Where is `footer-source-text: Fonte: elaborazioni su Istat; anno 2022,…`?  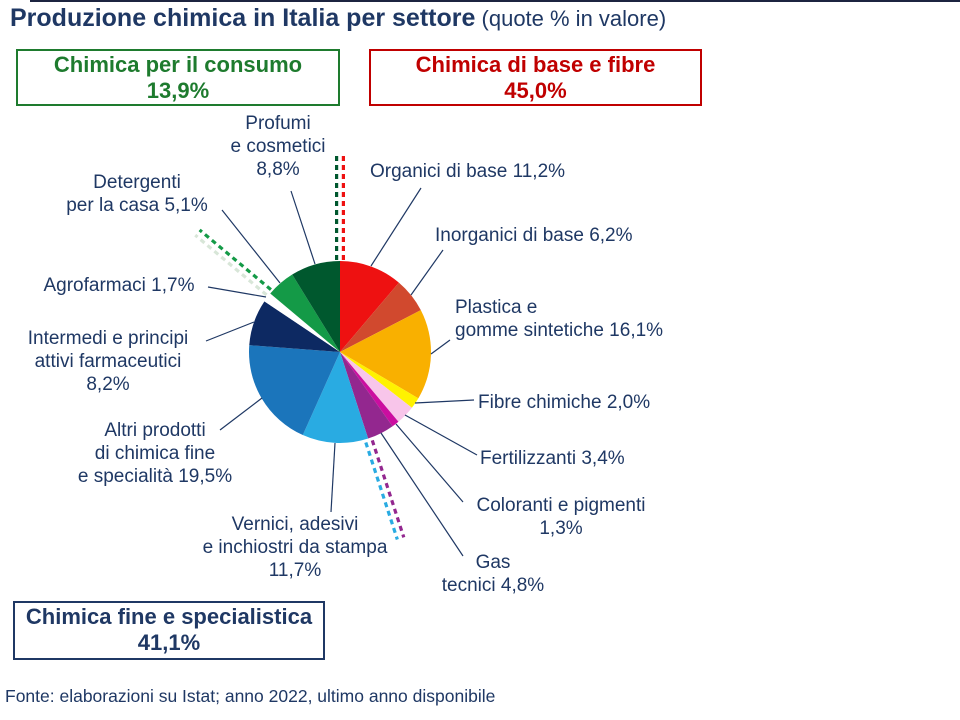
footer-source-text: Fonte: elaborazioni su Istat; anno 2022,… is located at coordinates (250, 696).